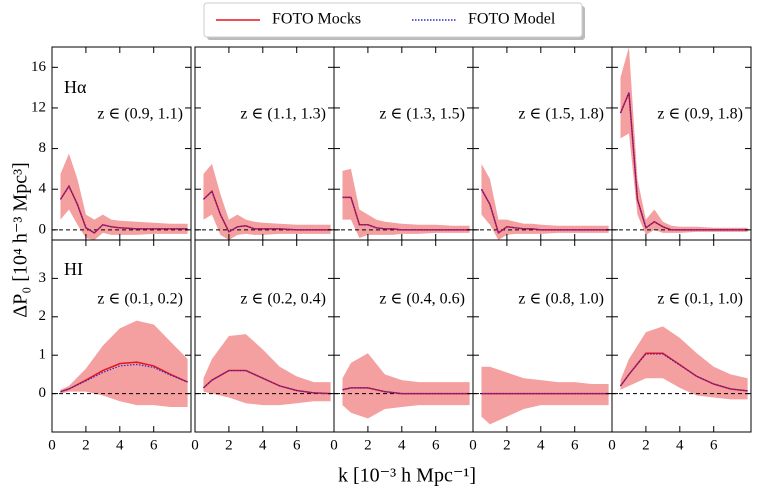 The image size is (758, 488). Describe the element at coordinates (422, 114) in the screenshot. I see `panel-label: z ∈ (1.3, 1.5)` at that location.